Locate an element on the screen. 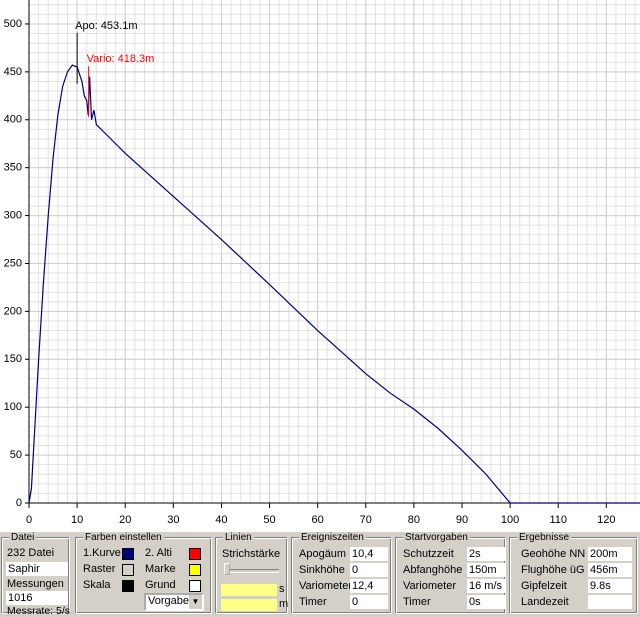 The height and width of the screenshot is (617, 640). slider is located at coordinates (252, 571).